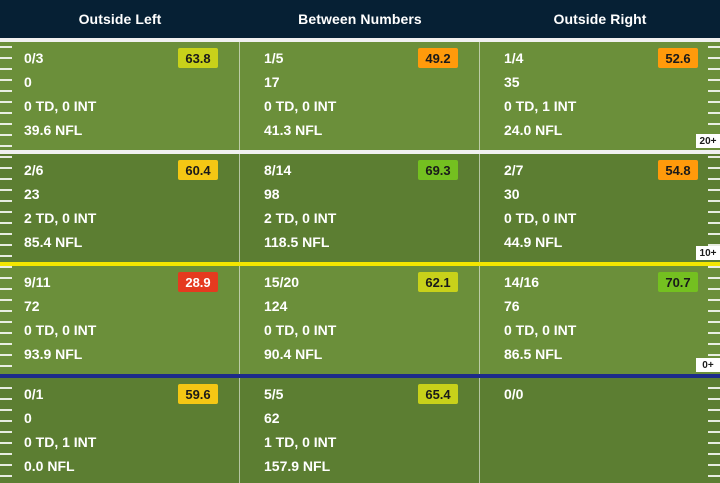 The width and height of the screenshot is (720, 483). What do you see at coordinates (34, 394) in the screenshot?
I see `completions-text: 0/1` at bounding box center [34, 394].